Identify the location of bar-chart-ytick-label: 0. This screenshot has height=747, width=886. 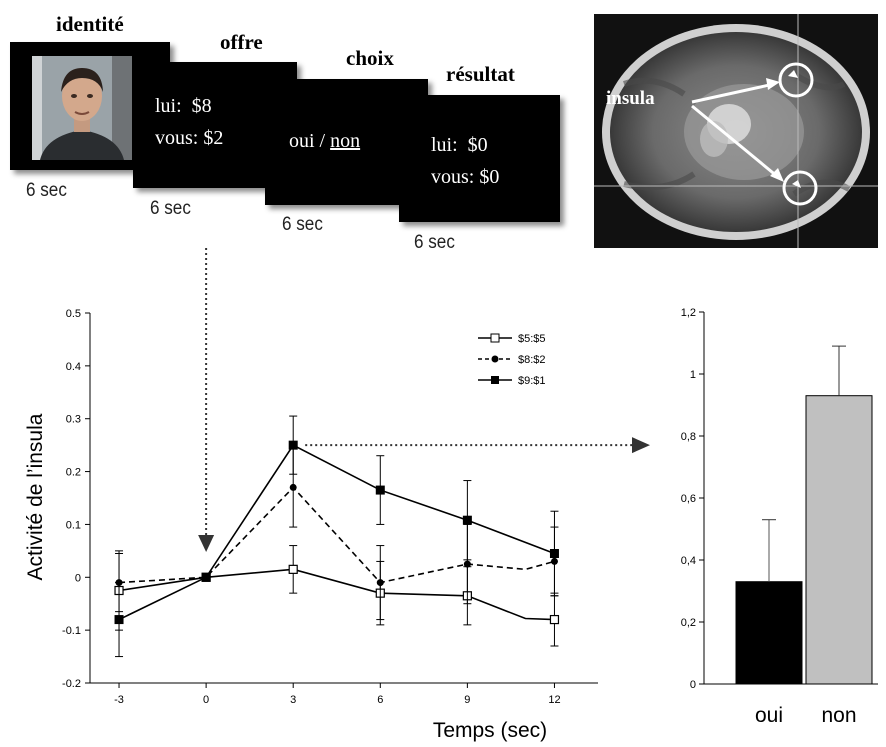
(693, 685).